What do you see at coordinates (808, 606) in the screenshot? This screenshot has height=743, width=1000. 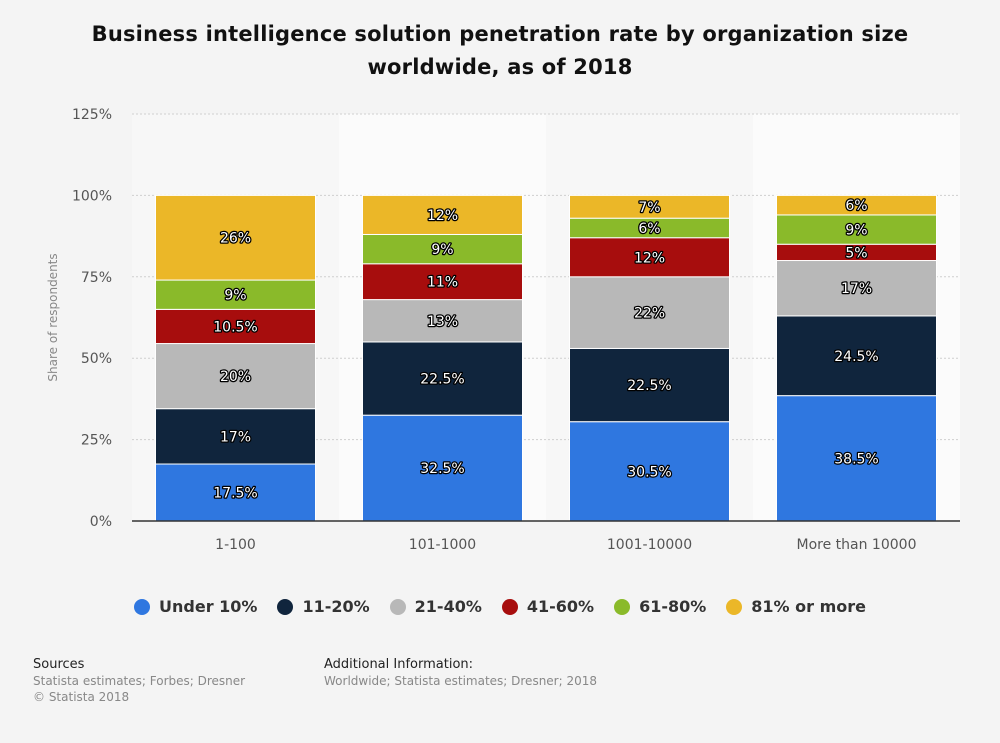 I see `legend-label: 81% or more` at bounding box center [808, 606].